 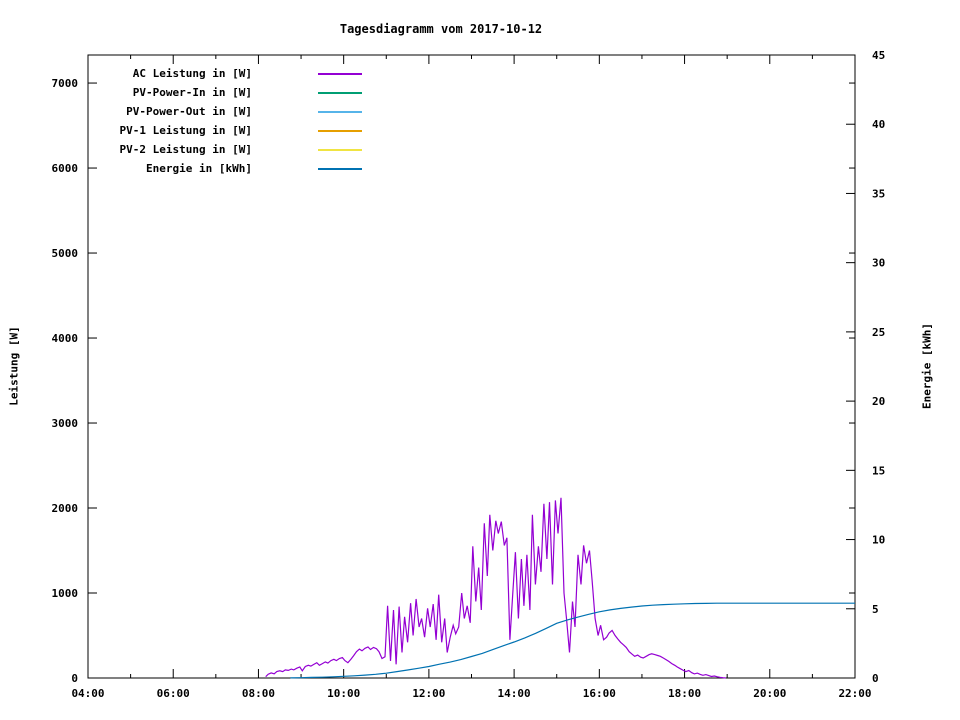 I want to click on y2-tick-label: 5, so click(x=875, y=609).